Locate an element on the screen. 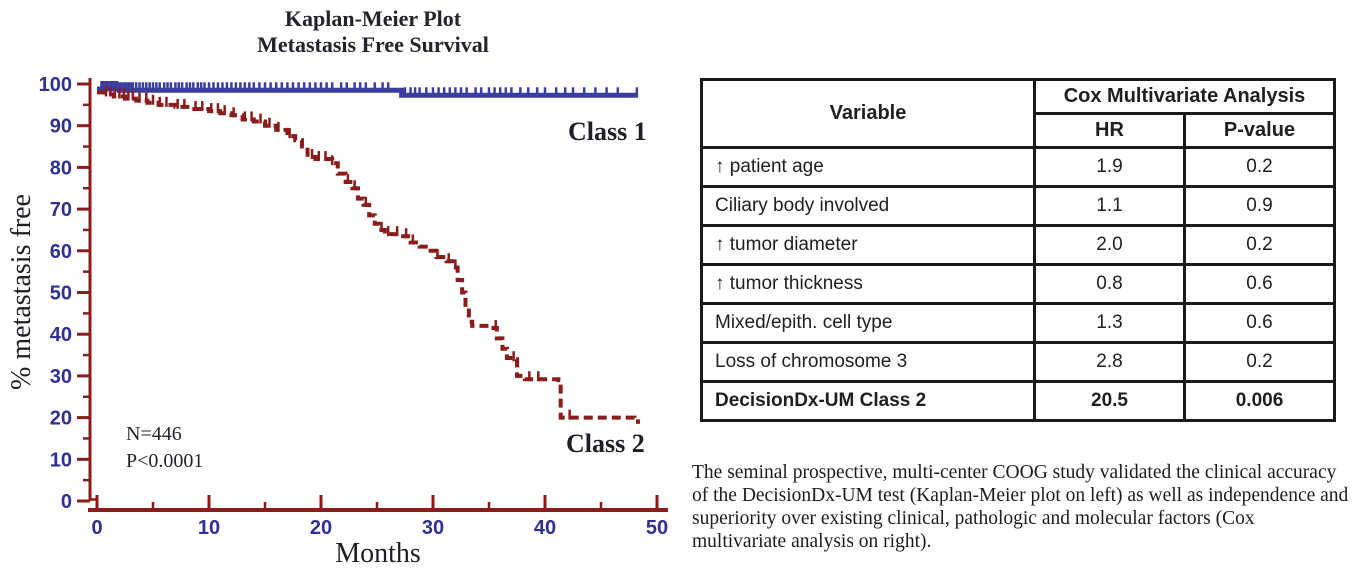  hr-cell: 1.9 is located at coordinates (1109, 167).